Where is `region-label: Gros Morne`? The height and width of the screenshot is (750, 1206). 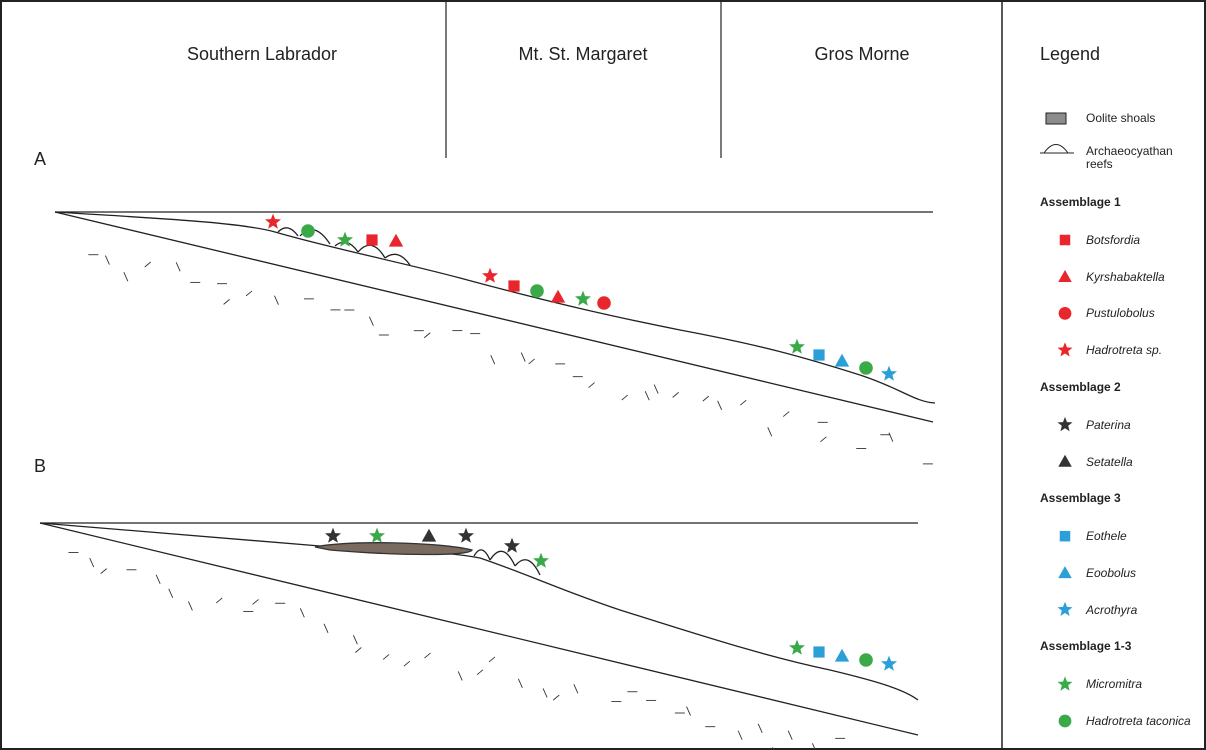
region-label: Gros Morne is located at coordinates (862, 54).